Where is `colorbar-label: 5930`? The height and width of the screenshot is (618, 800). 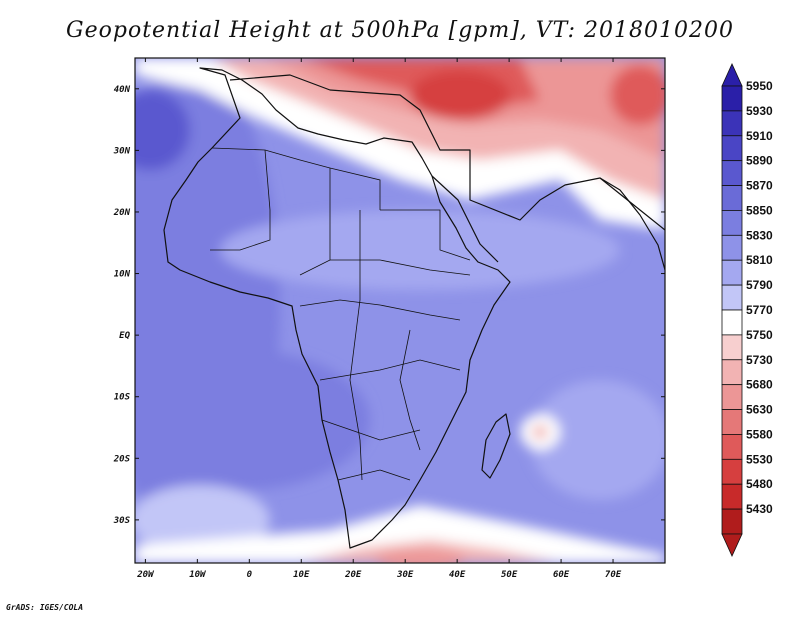
colorbar-label: 5930 is located at coordinates (759, 111).